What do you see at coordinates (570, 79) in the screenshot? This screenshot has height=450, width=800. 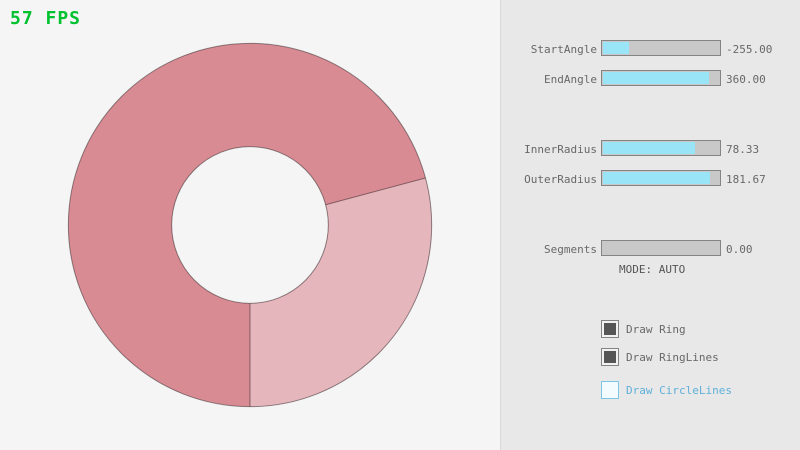 I see `end-angle-label: EndAngle` at bounding box center [570, 79].